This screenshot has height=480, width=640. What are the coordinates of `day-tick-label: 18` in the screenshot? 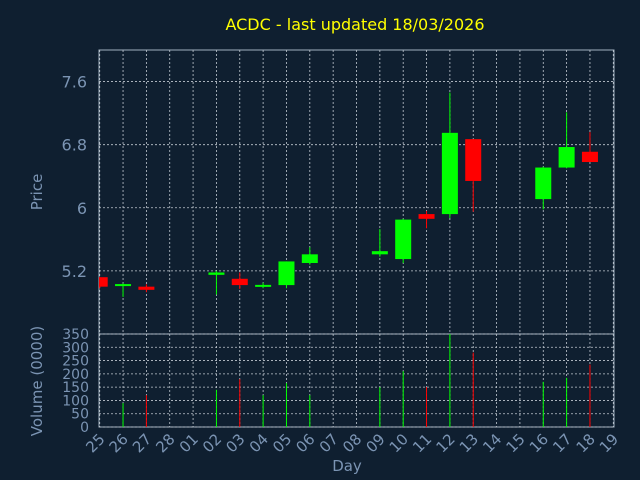 It's located at (586, 443).